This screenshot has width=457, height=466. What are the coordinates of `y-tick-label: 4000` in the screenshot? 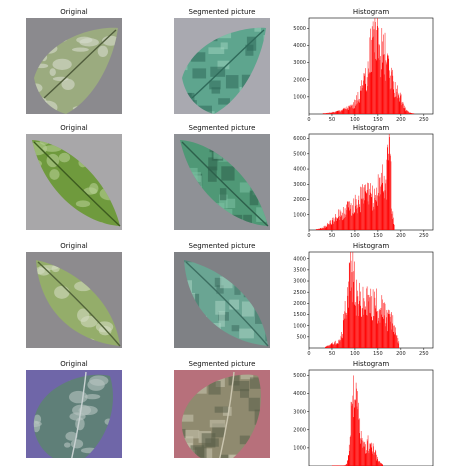 It's located at (299, 259).